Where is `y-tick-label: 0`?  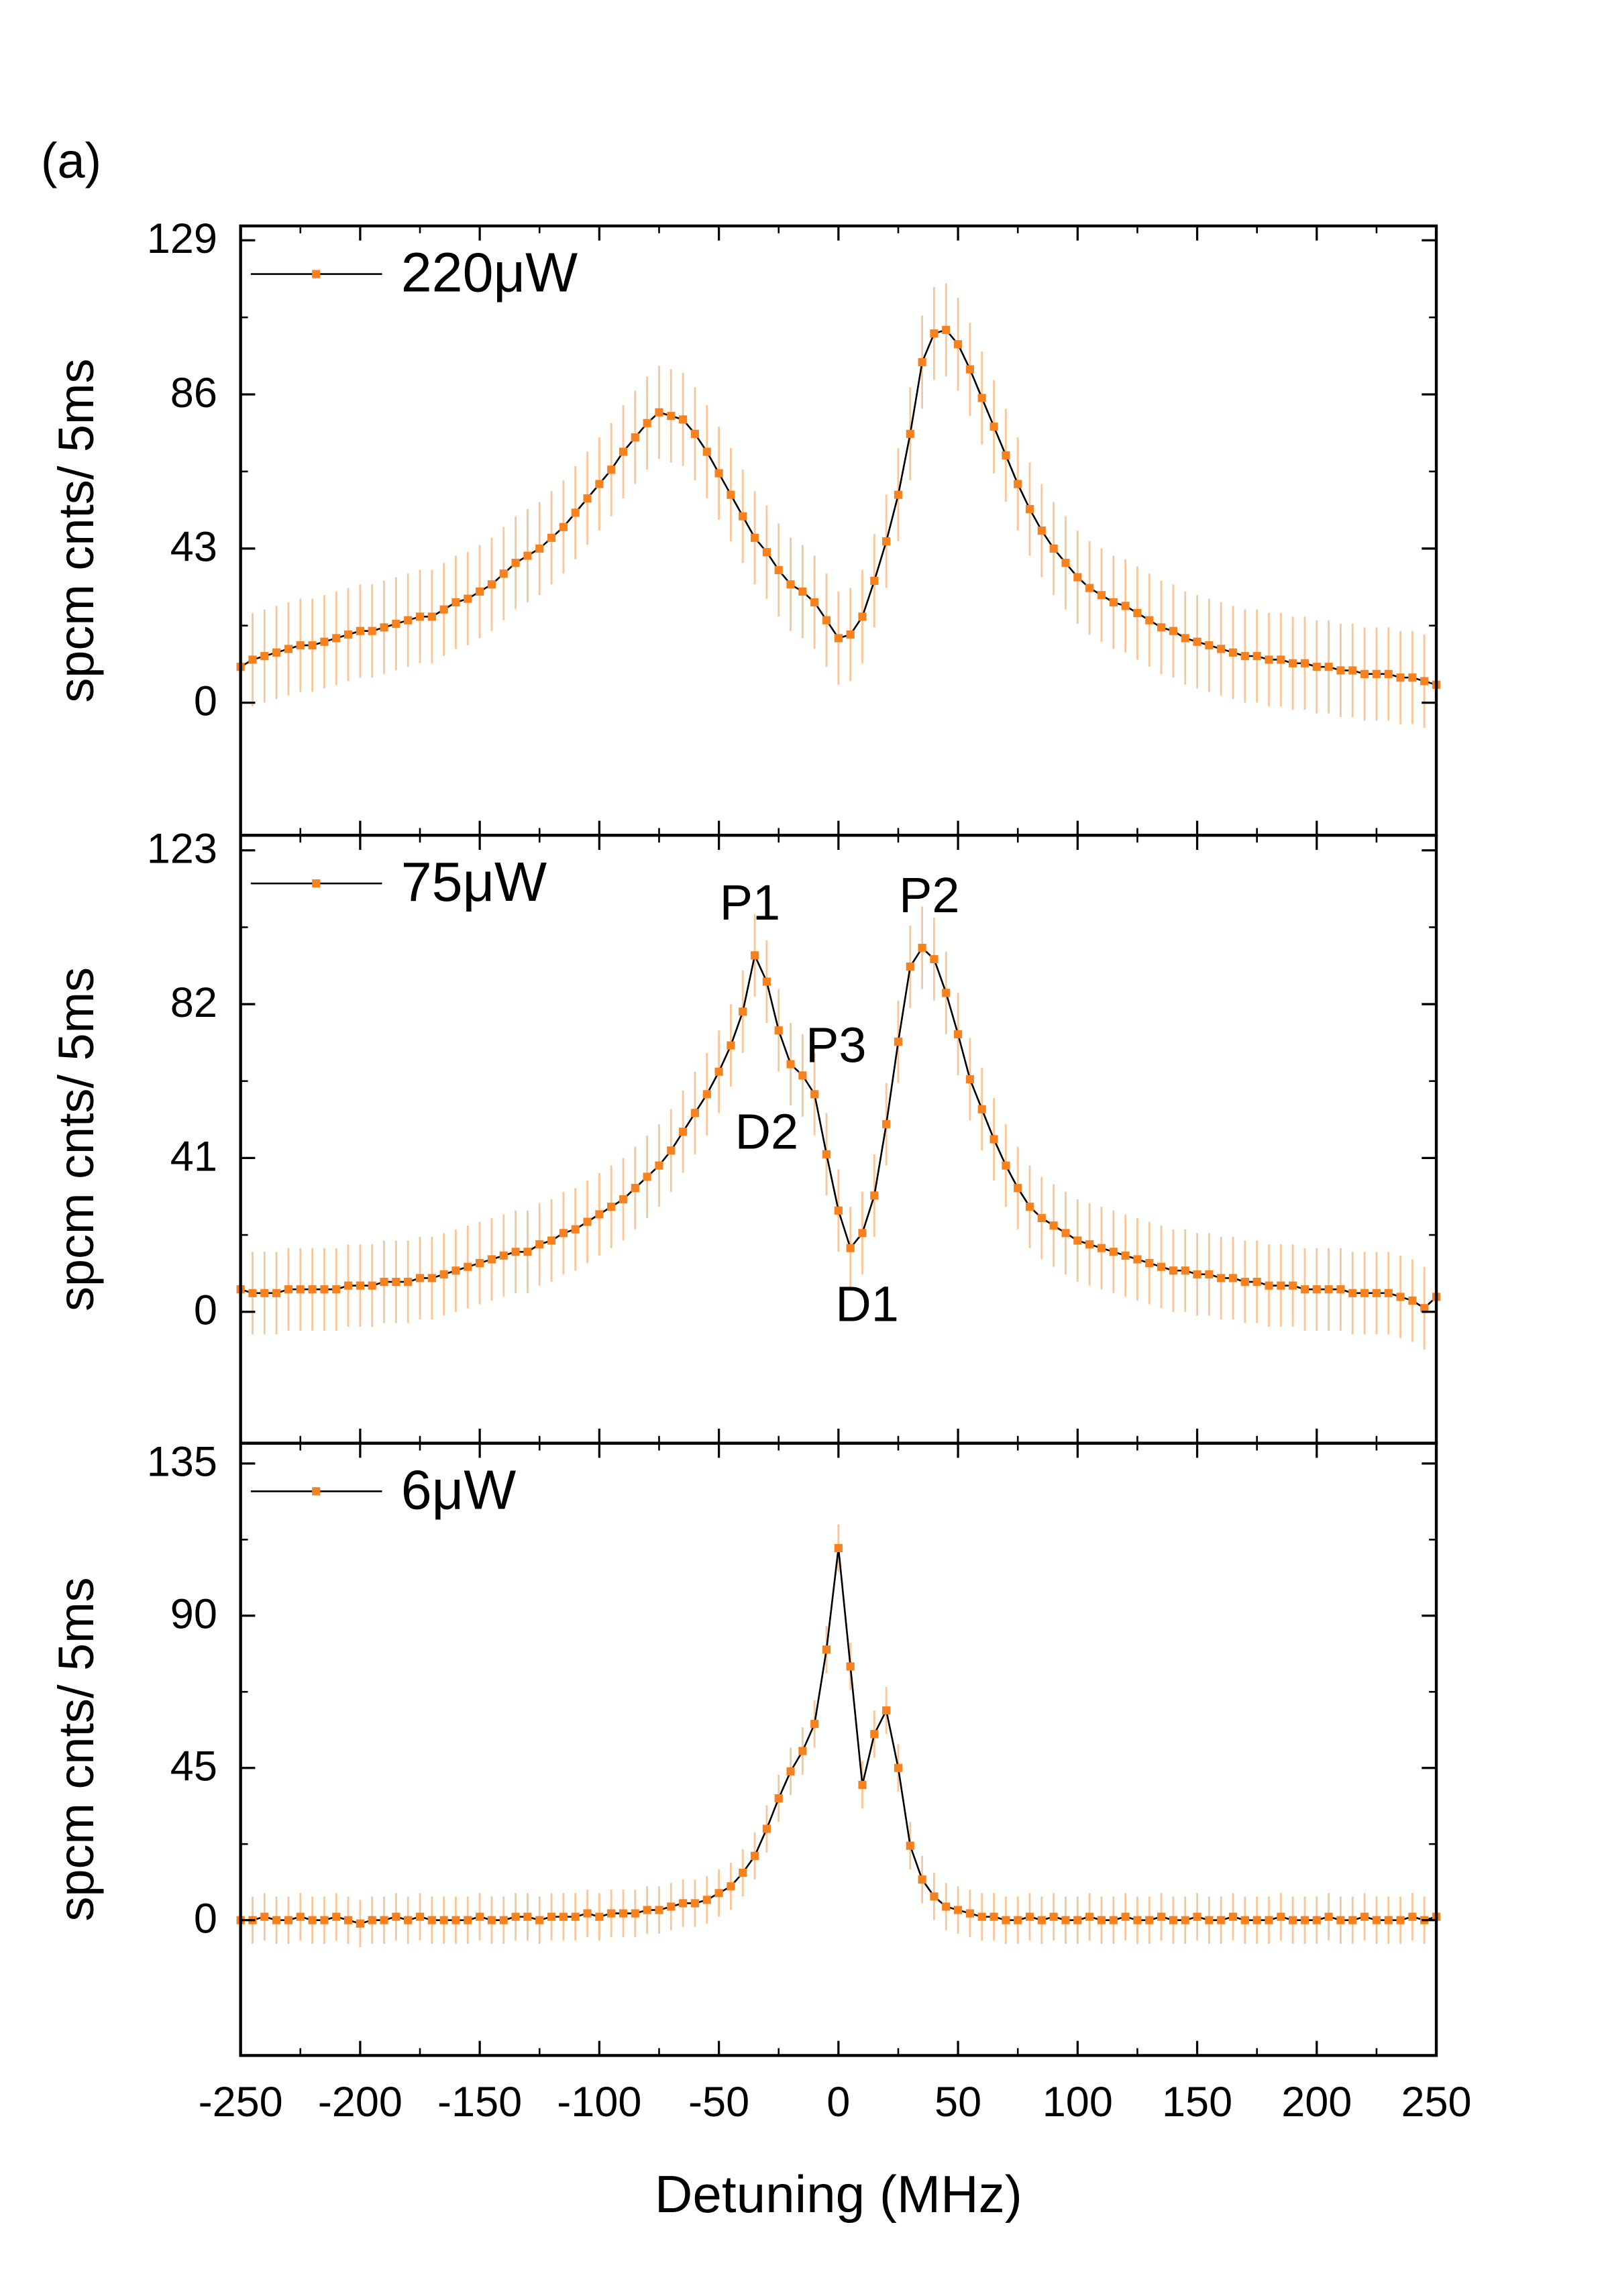 y-tick-label: 0 is located at coordinates (205, 1310).